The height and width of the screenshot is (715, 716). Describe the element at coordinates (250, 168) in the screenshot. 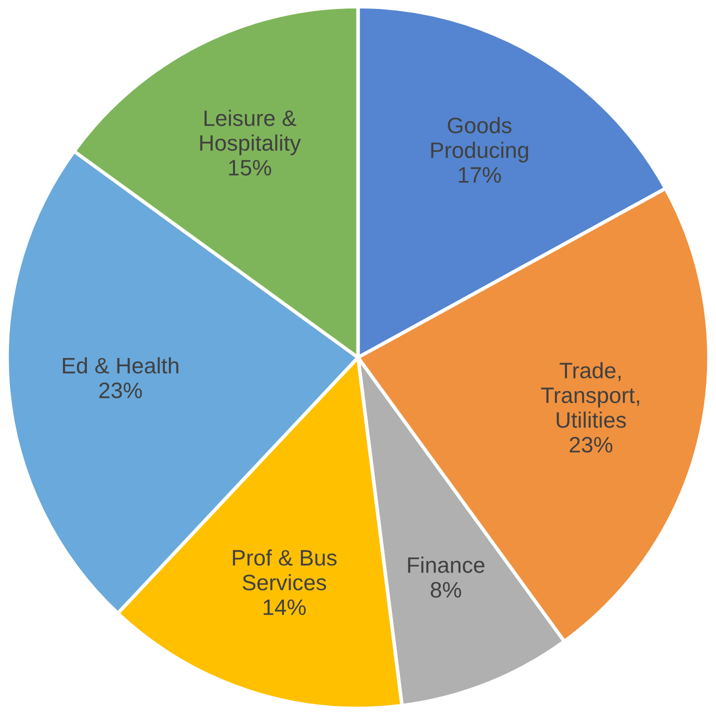

I see `data-label: 15%` at that location.